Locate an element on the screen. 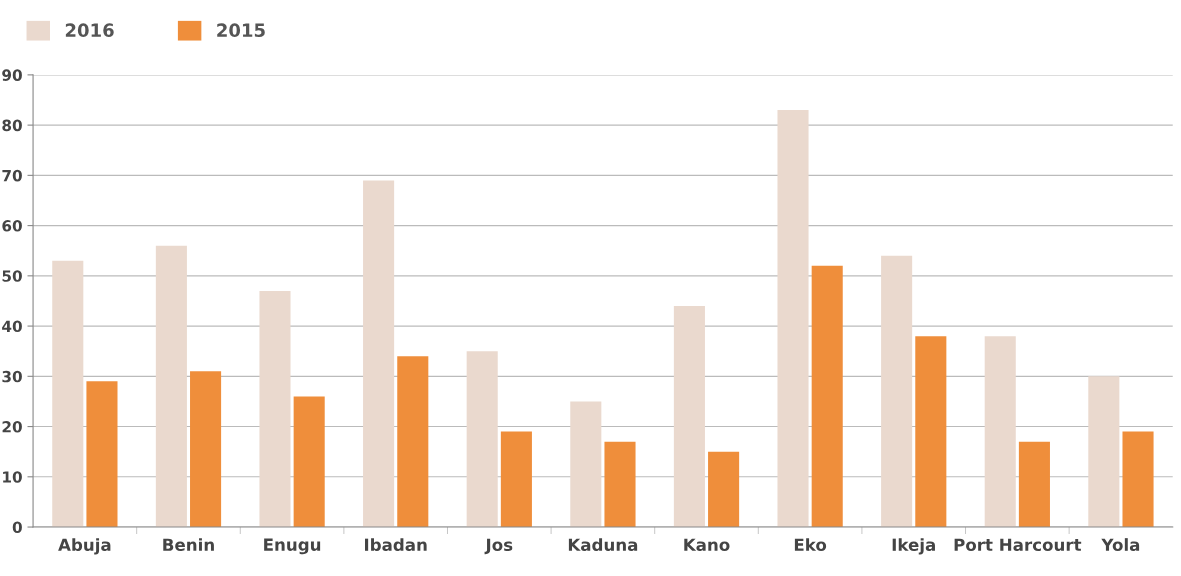 The image size is (1181, 576). x-tick-label: Port Harcourt is located at coordinates (1018, 545).